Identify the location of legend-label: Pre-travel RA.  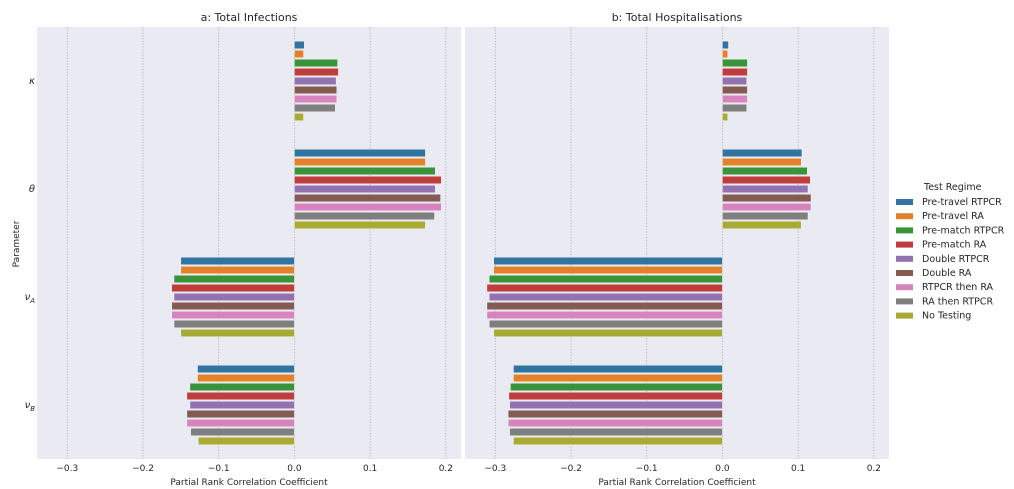
(953, 216).